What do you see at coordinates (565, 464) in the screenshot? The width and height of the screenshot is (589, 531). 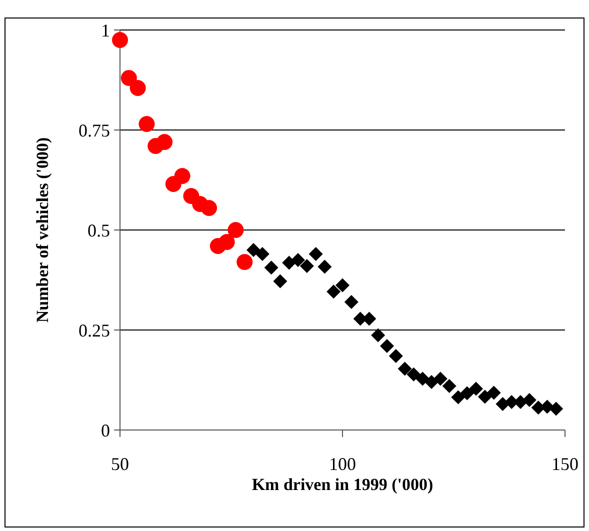 I see `x-tick-label: 150` at bounding box center [565, 464].